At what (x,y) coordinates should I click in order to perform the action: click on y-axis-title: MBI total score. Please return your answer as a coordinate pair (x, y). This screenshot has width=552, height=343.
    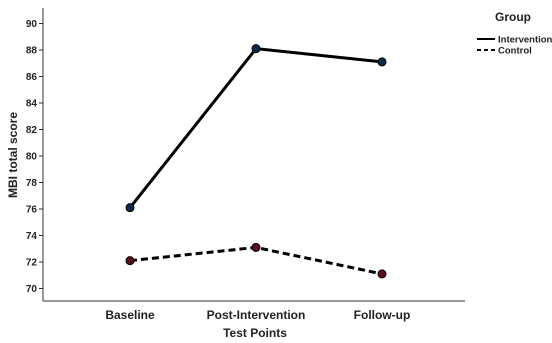
    Looking at the image, I should click on (13, 155).